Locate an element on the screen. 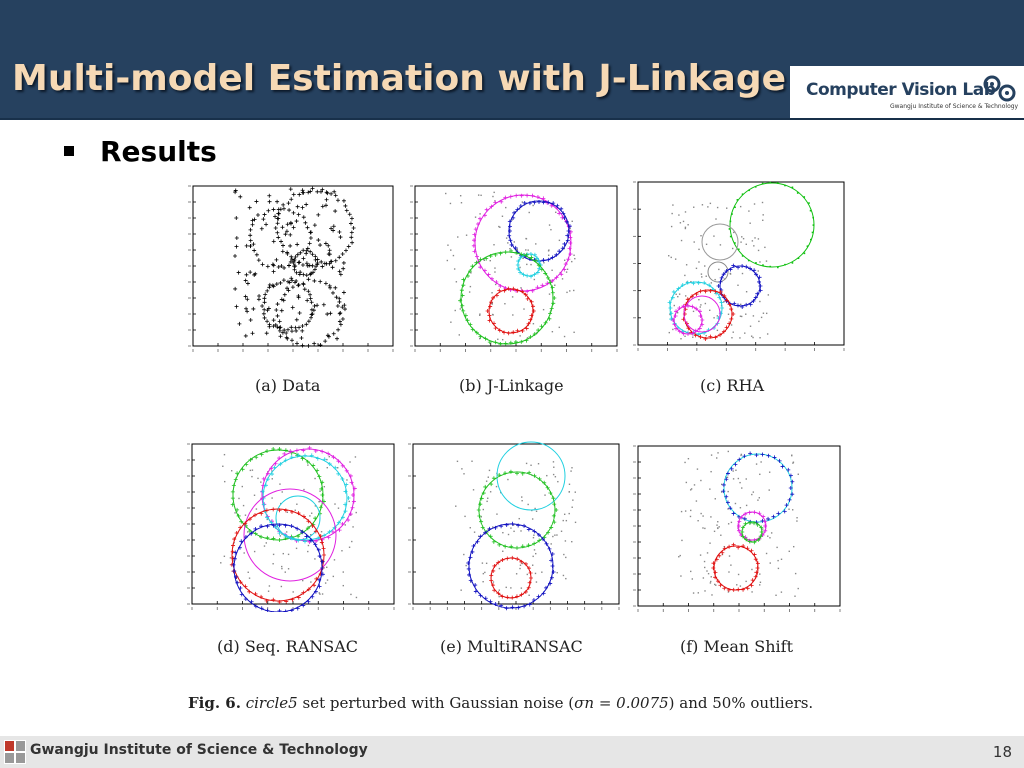 This screenshot has width=1024, height=768. header-divider is located at coordinates (512, 119).